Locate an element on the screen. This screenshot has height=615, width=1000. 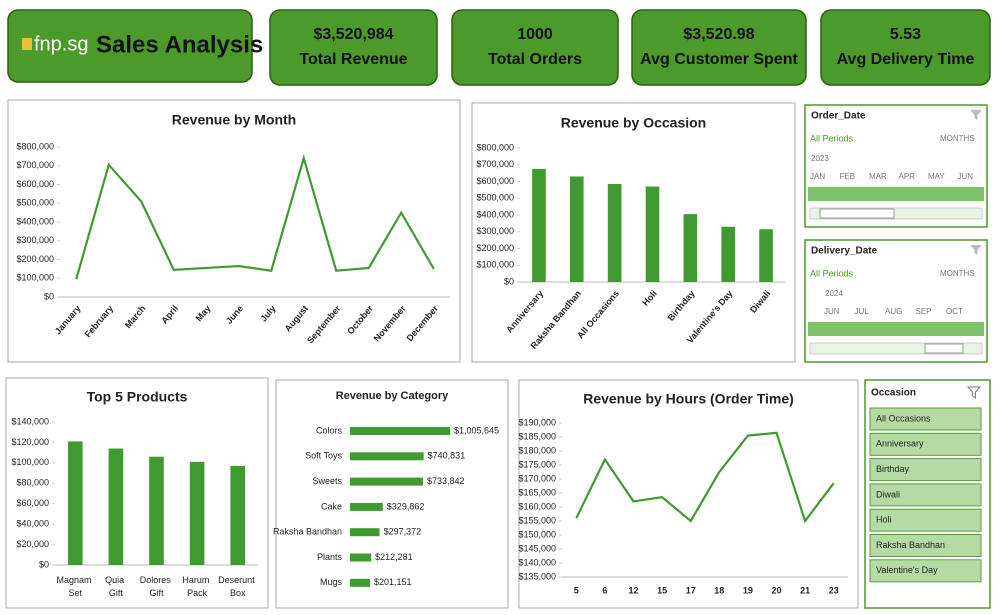
x-tick-label: Magnam Set is located at coordinates (76, 586).